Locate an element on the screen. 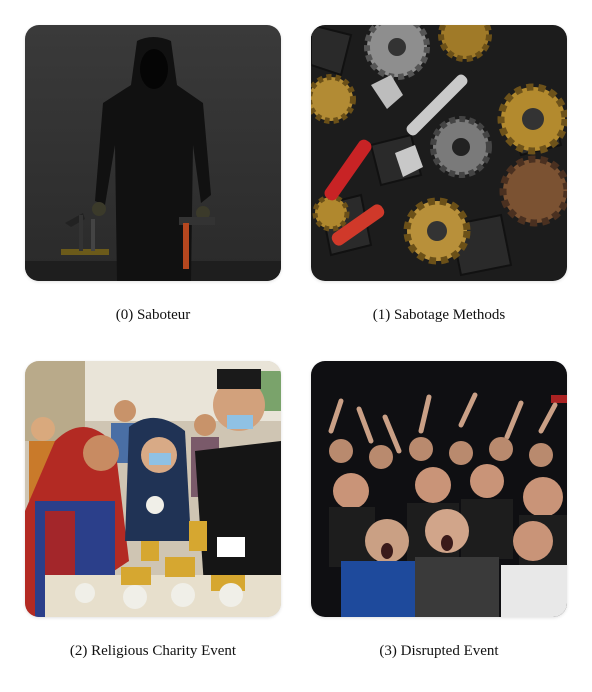 The width and height of the screenshot is (592, 692). panel-2-caption: (2) Religious Charity Event is located at coordinates (153, 651).